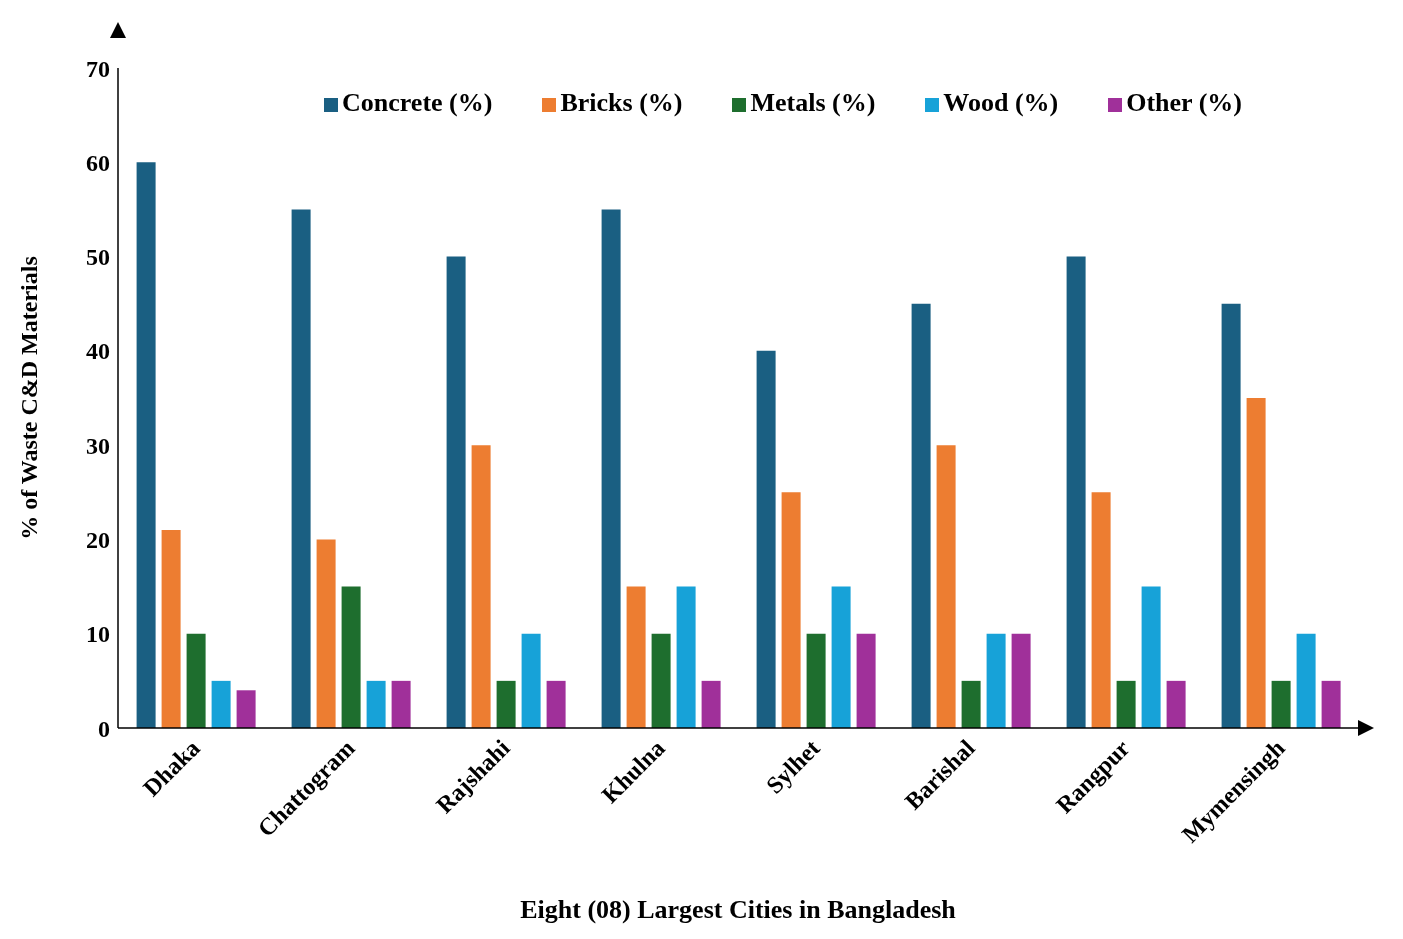 The height and width of the screenshot is (939, 1403). I want to click on legend-label: Wood (%), so click(1001, 102).